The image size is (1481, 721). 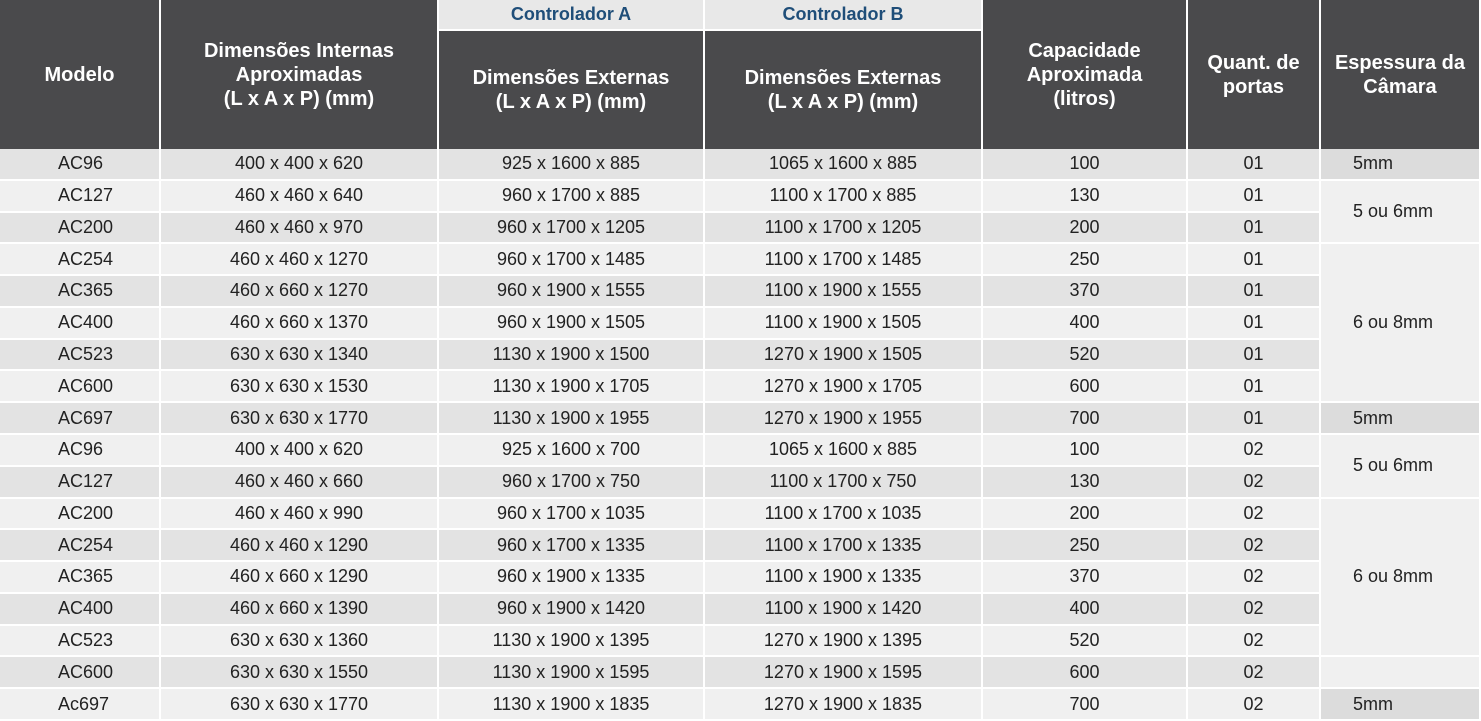 I want to click on column-header: Espessura da Câmara, so click(x=1401, y=74).